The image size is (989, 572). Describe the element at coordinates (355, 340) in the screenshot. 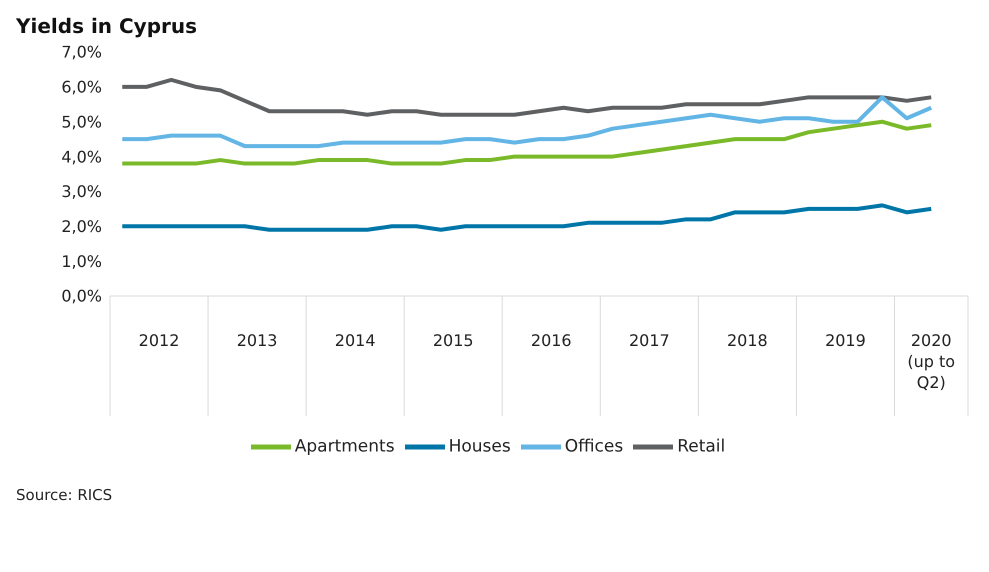

I see `x-tick-label: 2014` at that location.